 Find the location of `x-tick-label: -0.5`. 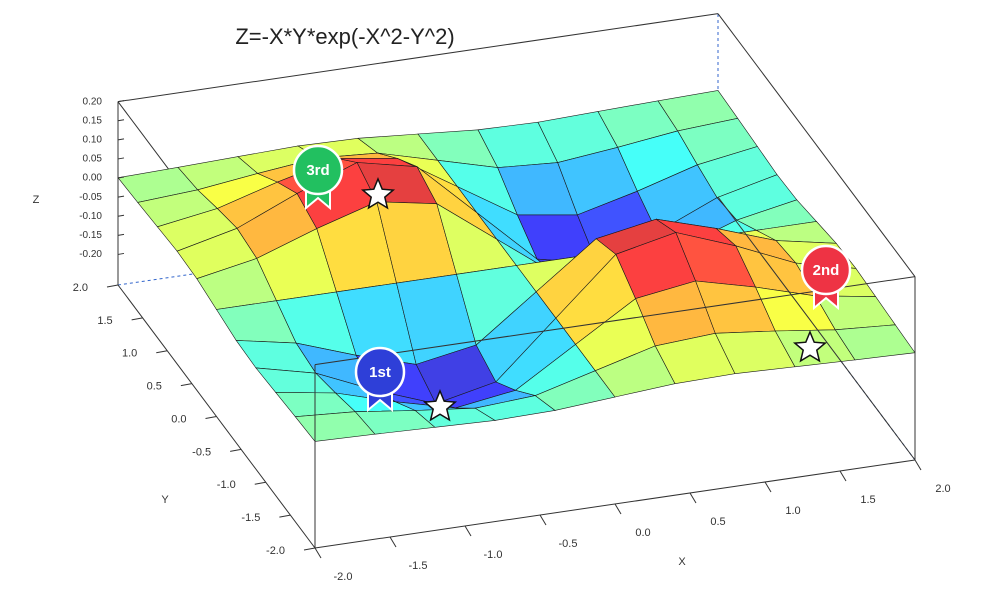

x-tick-label: -0.5 is located at coordinates (568, 544).